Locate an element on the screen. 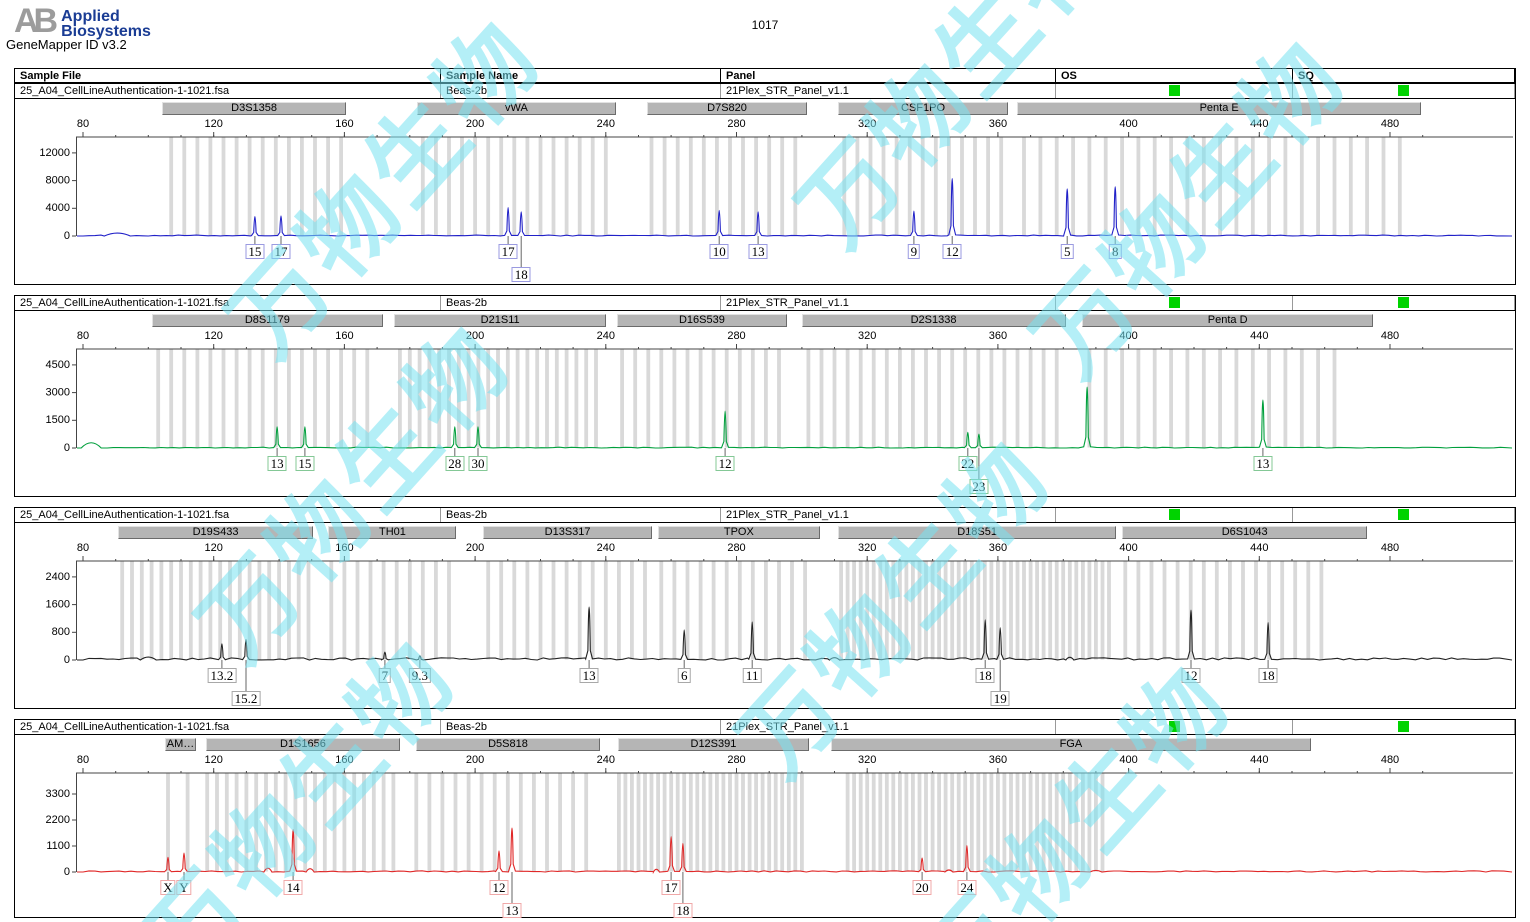 The height and width of the screenshot is (922, 1530). x-axis-tick-label: 360 is located at coordinates (998, 760).